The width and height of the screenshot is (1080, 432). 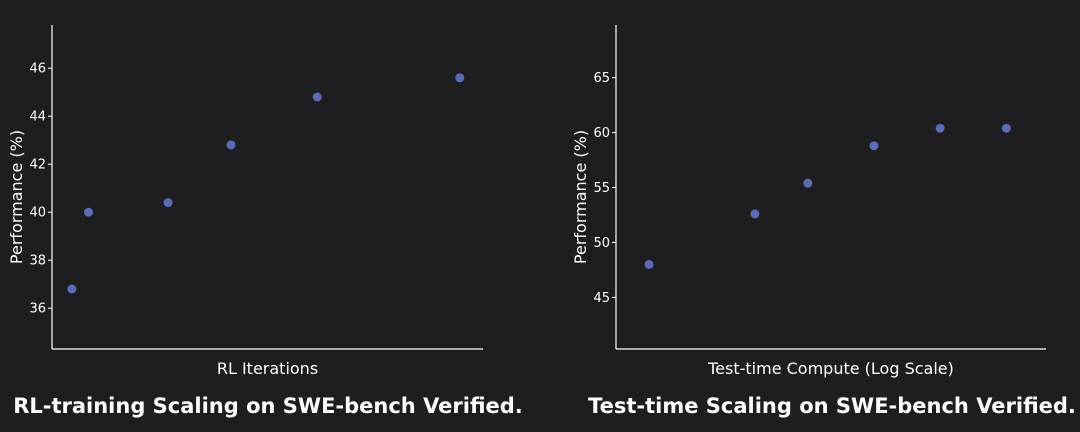 I want to click on y-tick-label: 42, so click(x=37, y=165).